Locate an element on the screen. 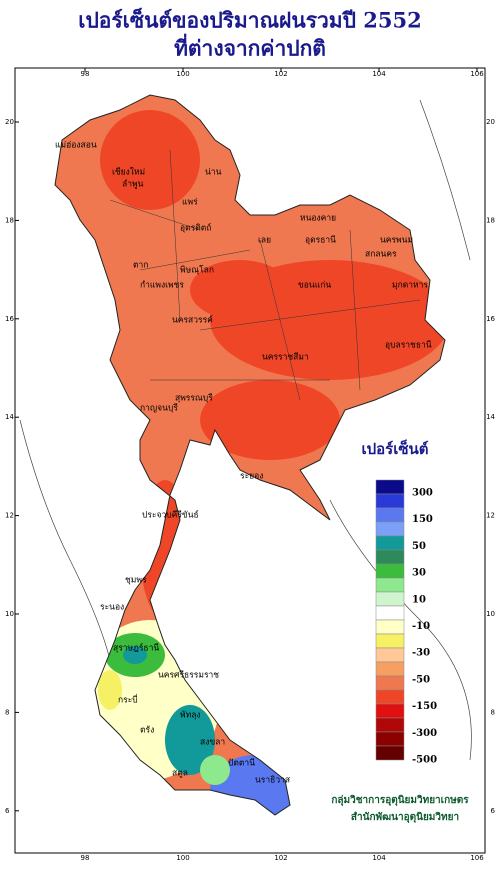 The image size is (500, 875). subtitle: ที่ต่างจากค่าปกติ is located at coordinates (250, 47).